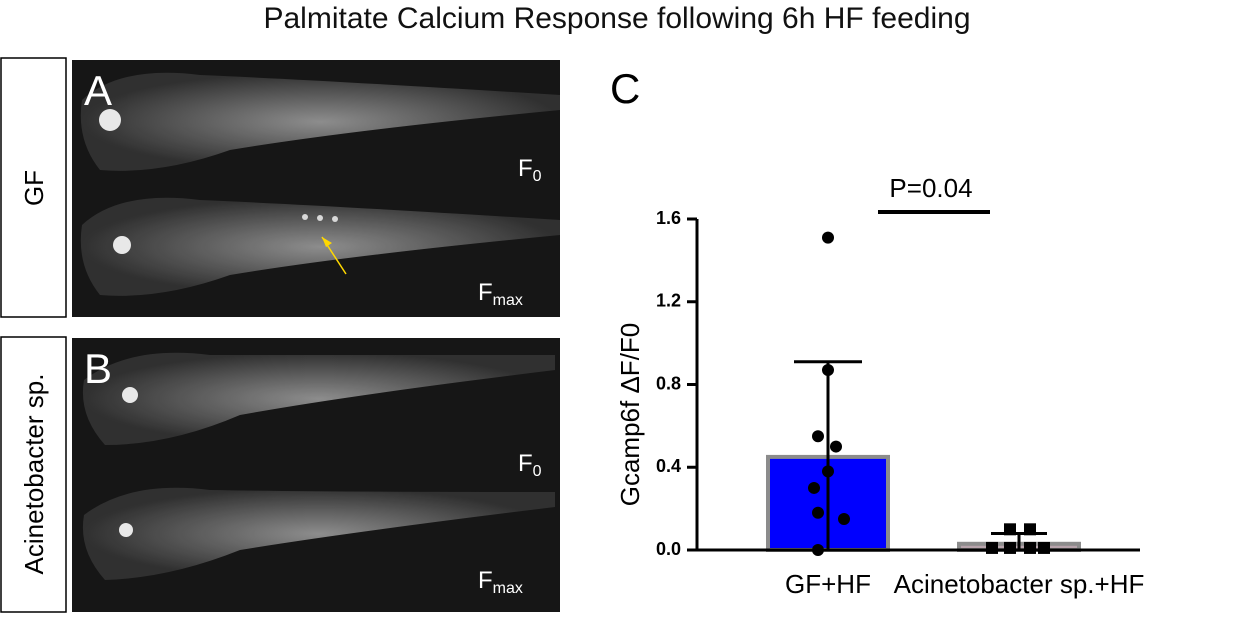 Image resolution: width=1234 pixels, height=621 pixels. What do you see at coordinates (327, 242) in the screenshot?
I see `arrow-head` at bounding box center [327, 242].